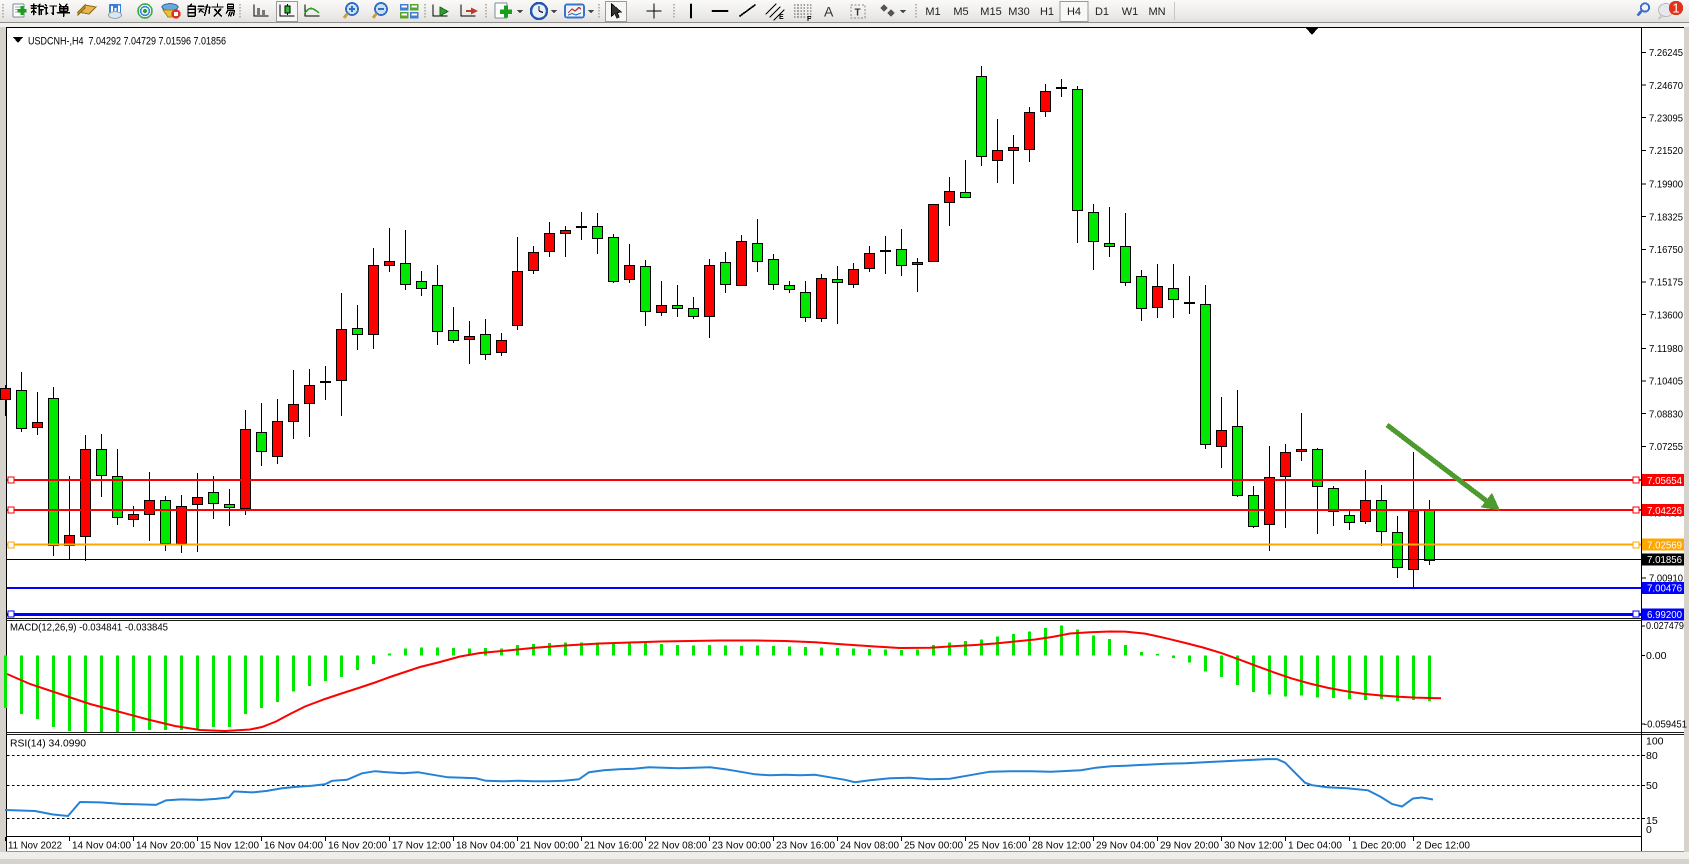 The height and width of the screenshot is (864, 1689). What do you see at coordinates (1666, 86) in the screenshot?
I see `svg-text: 7.24670` at bounding box center [1666, 86].